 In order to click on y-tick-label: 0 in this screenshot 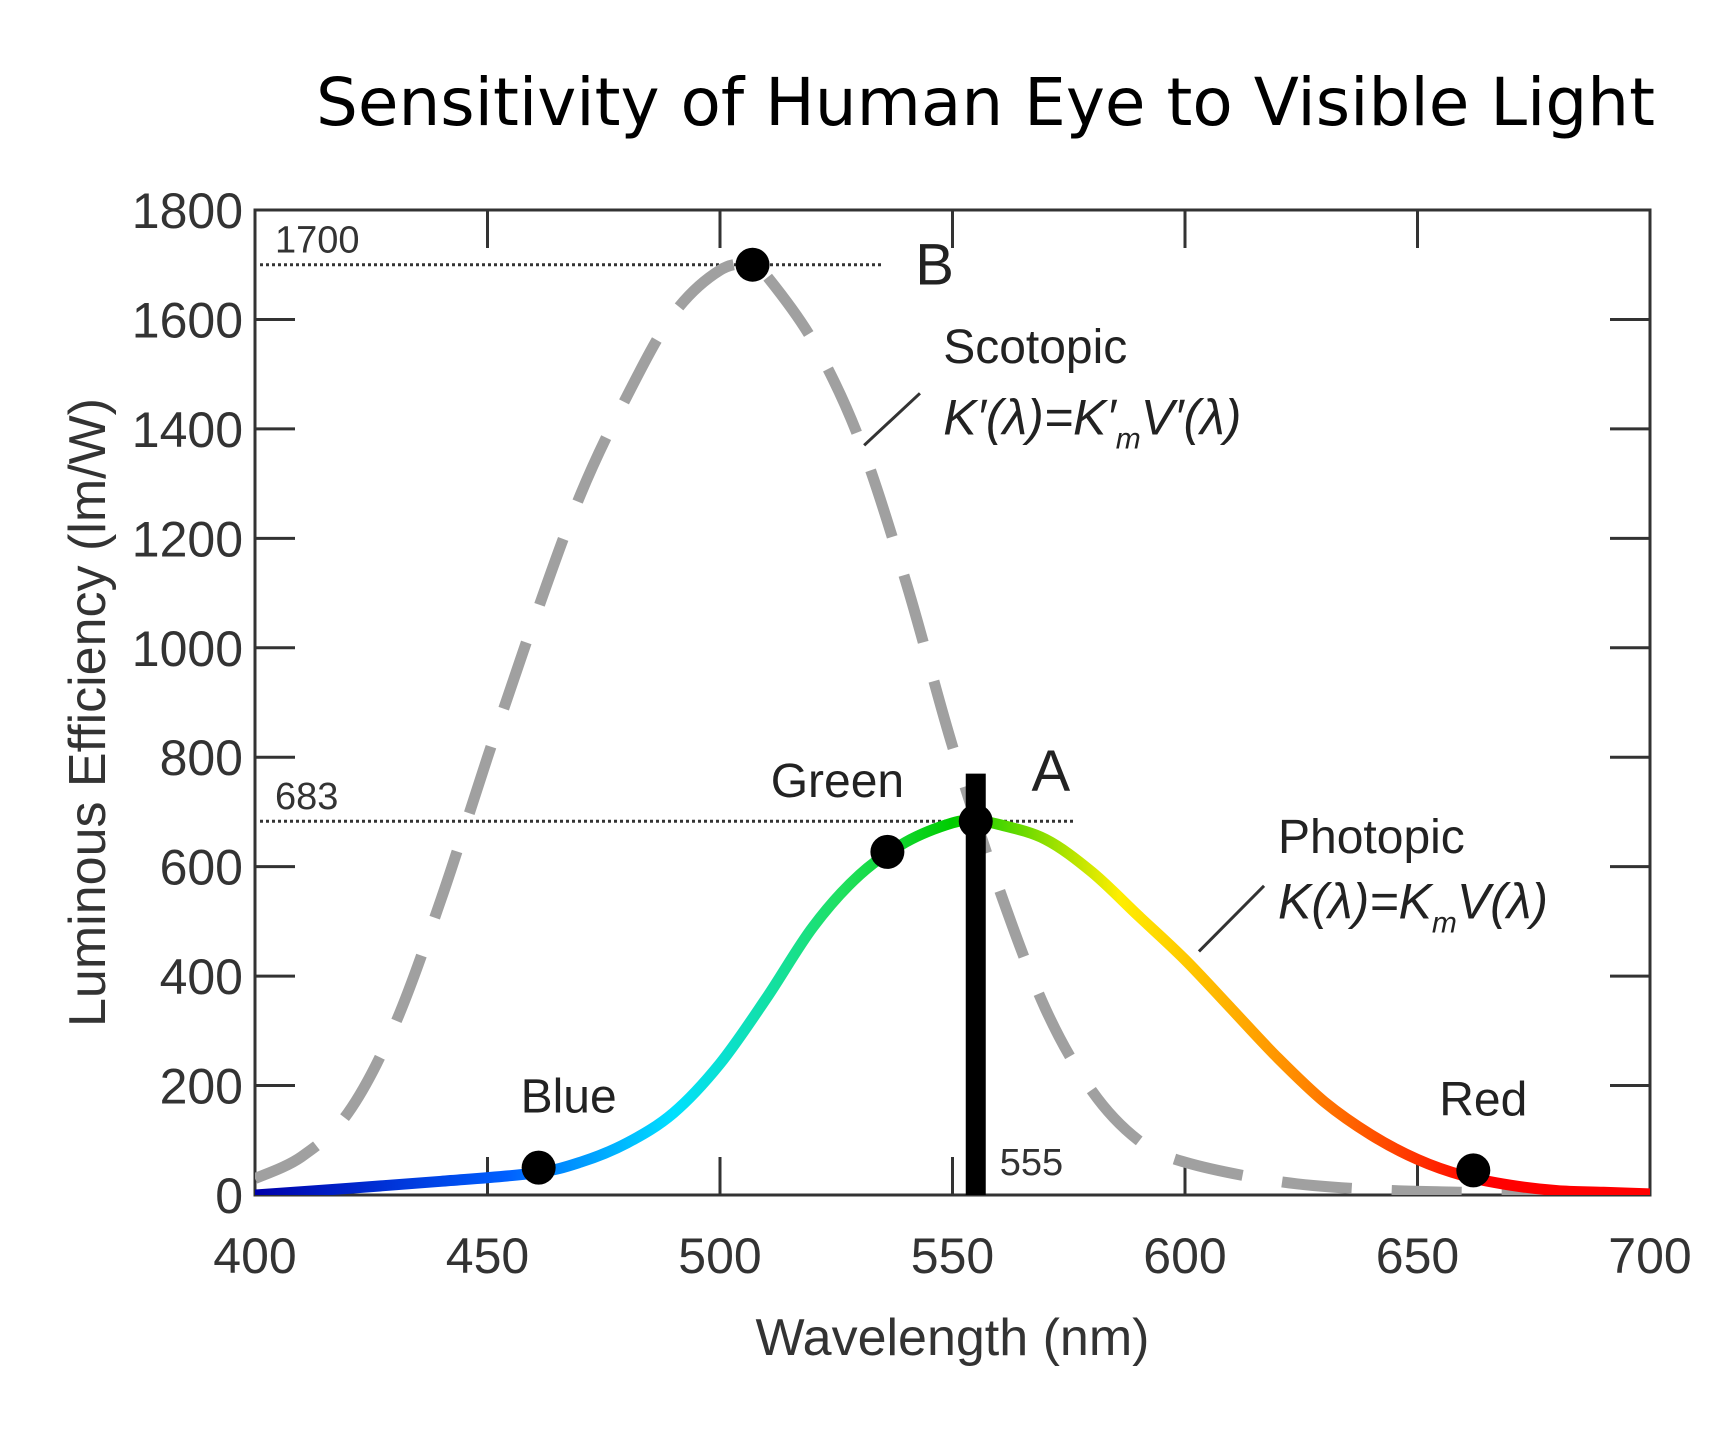, I will do `click(229, 1196)`.